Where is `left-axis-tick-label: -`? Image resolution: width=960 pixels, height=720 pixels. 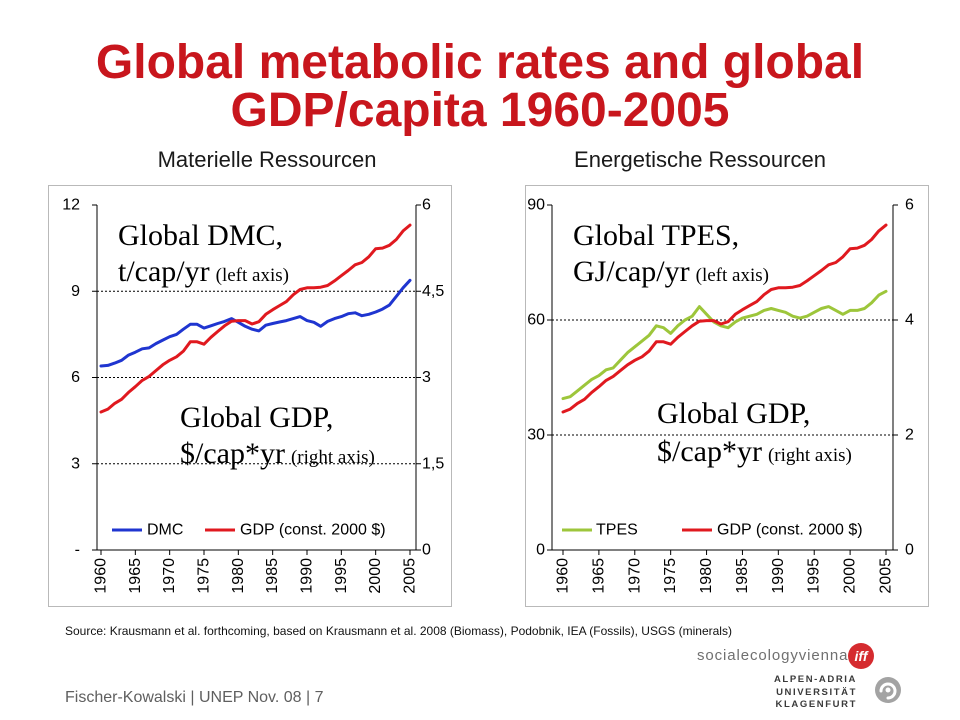
left-axis-tick-label: - is located at coordinates (77, 550).